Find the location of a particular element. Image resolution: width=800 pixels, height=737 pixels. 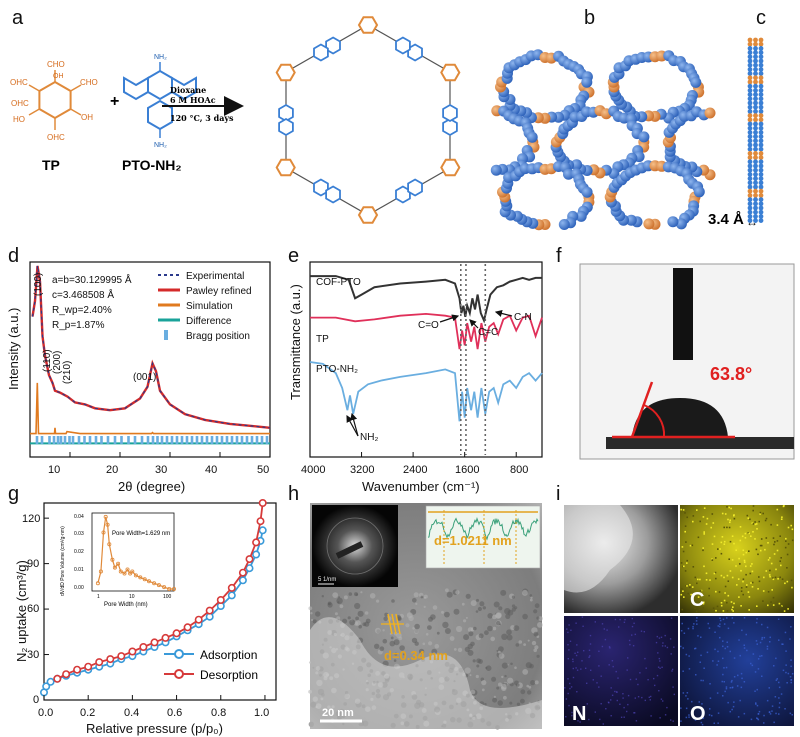

d-peak-110: (110) is located at coordinates (47, 360).